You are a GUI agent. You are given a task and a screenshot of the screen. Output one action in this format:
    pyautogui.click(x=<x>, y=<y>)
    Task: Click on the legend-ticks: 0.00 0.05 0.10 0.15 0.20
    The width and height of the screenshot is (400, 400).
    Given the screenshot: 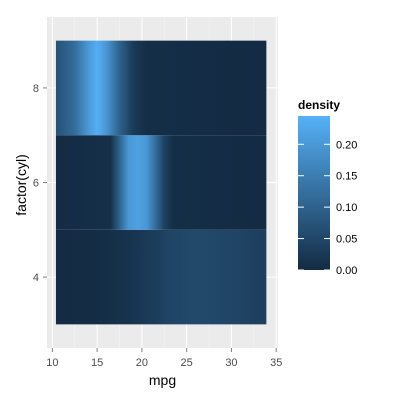 What is the action you would take?
    pyautogui.click(x=327, y=208)
    